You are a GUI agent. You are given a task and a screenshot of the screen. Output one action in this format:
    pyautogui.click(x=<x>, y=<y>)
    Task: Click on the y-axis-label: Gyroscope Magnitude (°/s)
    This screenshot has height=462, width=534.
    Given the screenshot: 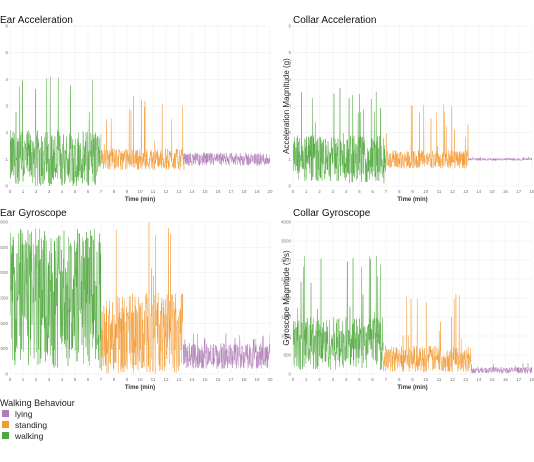 What is the action you would take?
    pyautogui.click(x=286, y=298)
    